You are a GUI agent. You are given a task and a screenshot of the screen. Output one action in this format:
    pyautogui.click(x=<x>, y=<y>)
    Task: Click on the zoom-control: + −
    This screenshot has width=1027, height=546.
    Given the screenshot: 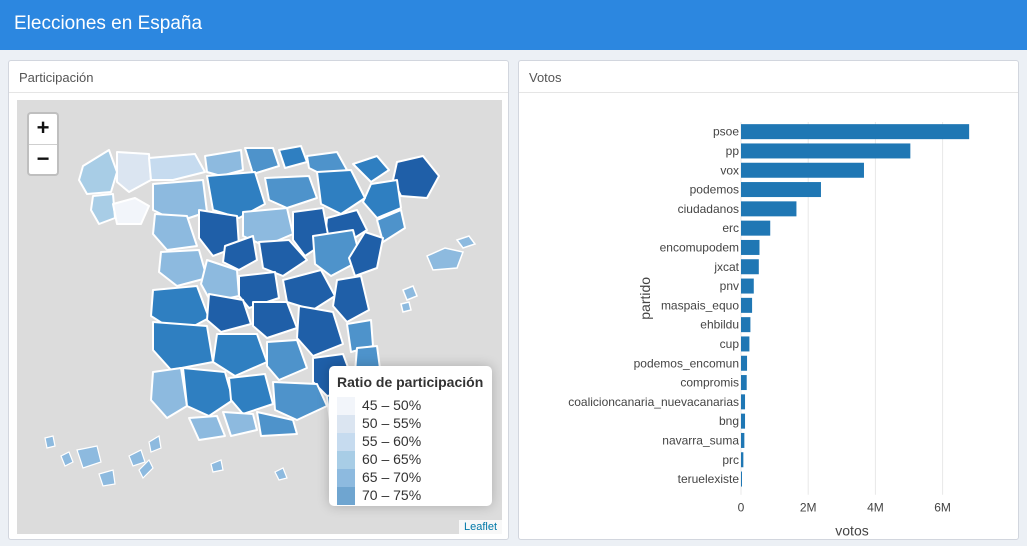 What is the action you would take?
    pyautogui.click(x=43, y=144)
    